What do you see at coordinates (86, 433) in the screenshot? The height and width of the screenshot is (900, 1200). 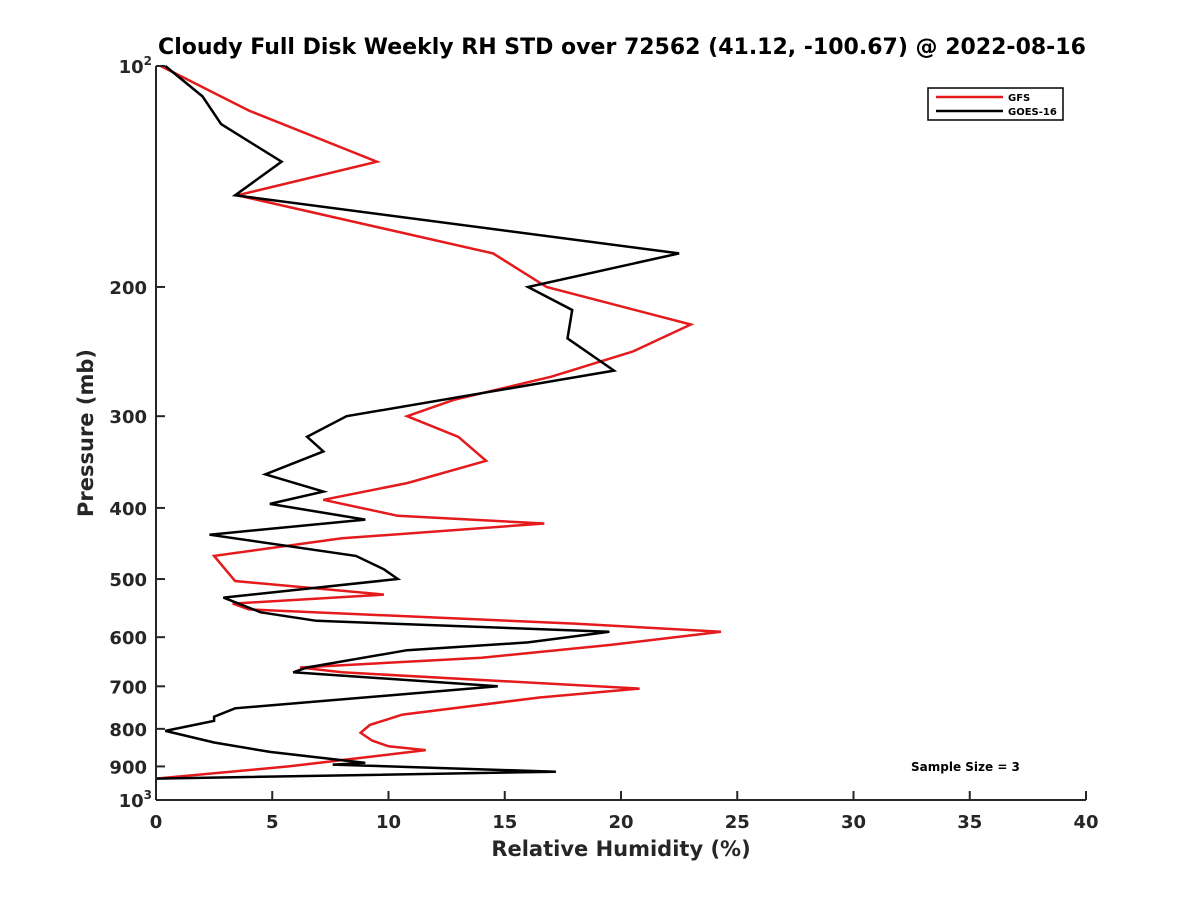 I see `y-axis-label: Pressure (mb)` at bounding box center [86, 433].